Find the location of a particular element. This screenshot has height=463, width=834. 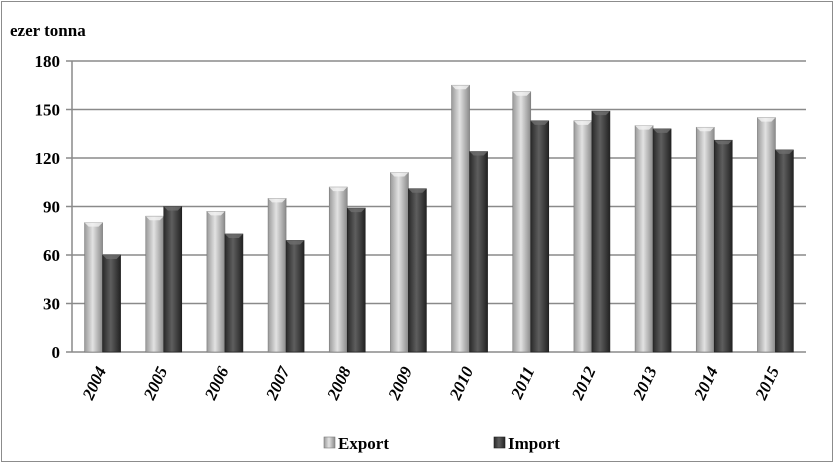

x-tick-label: 2005 is located at coordinates (155, 383).